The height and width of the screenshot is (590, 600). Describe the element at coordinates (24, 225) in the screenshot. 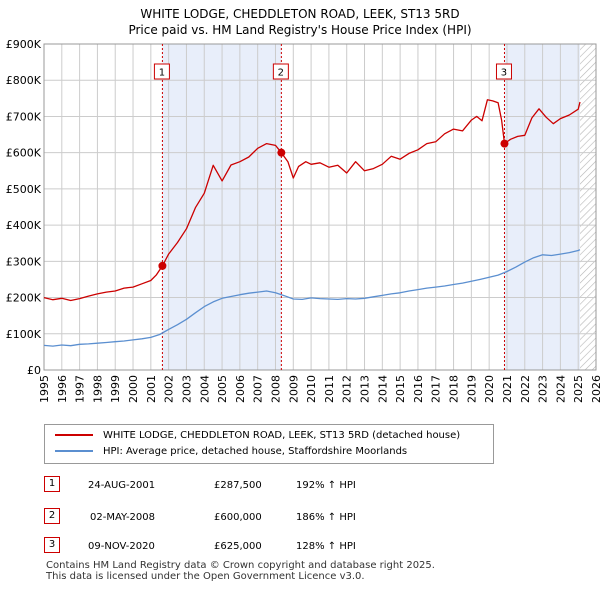

I see `y-tick-label: £400K` at that location.